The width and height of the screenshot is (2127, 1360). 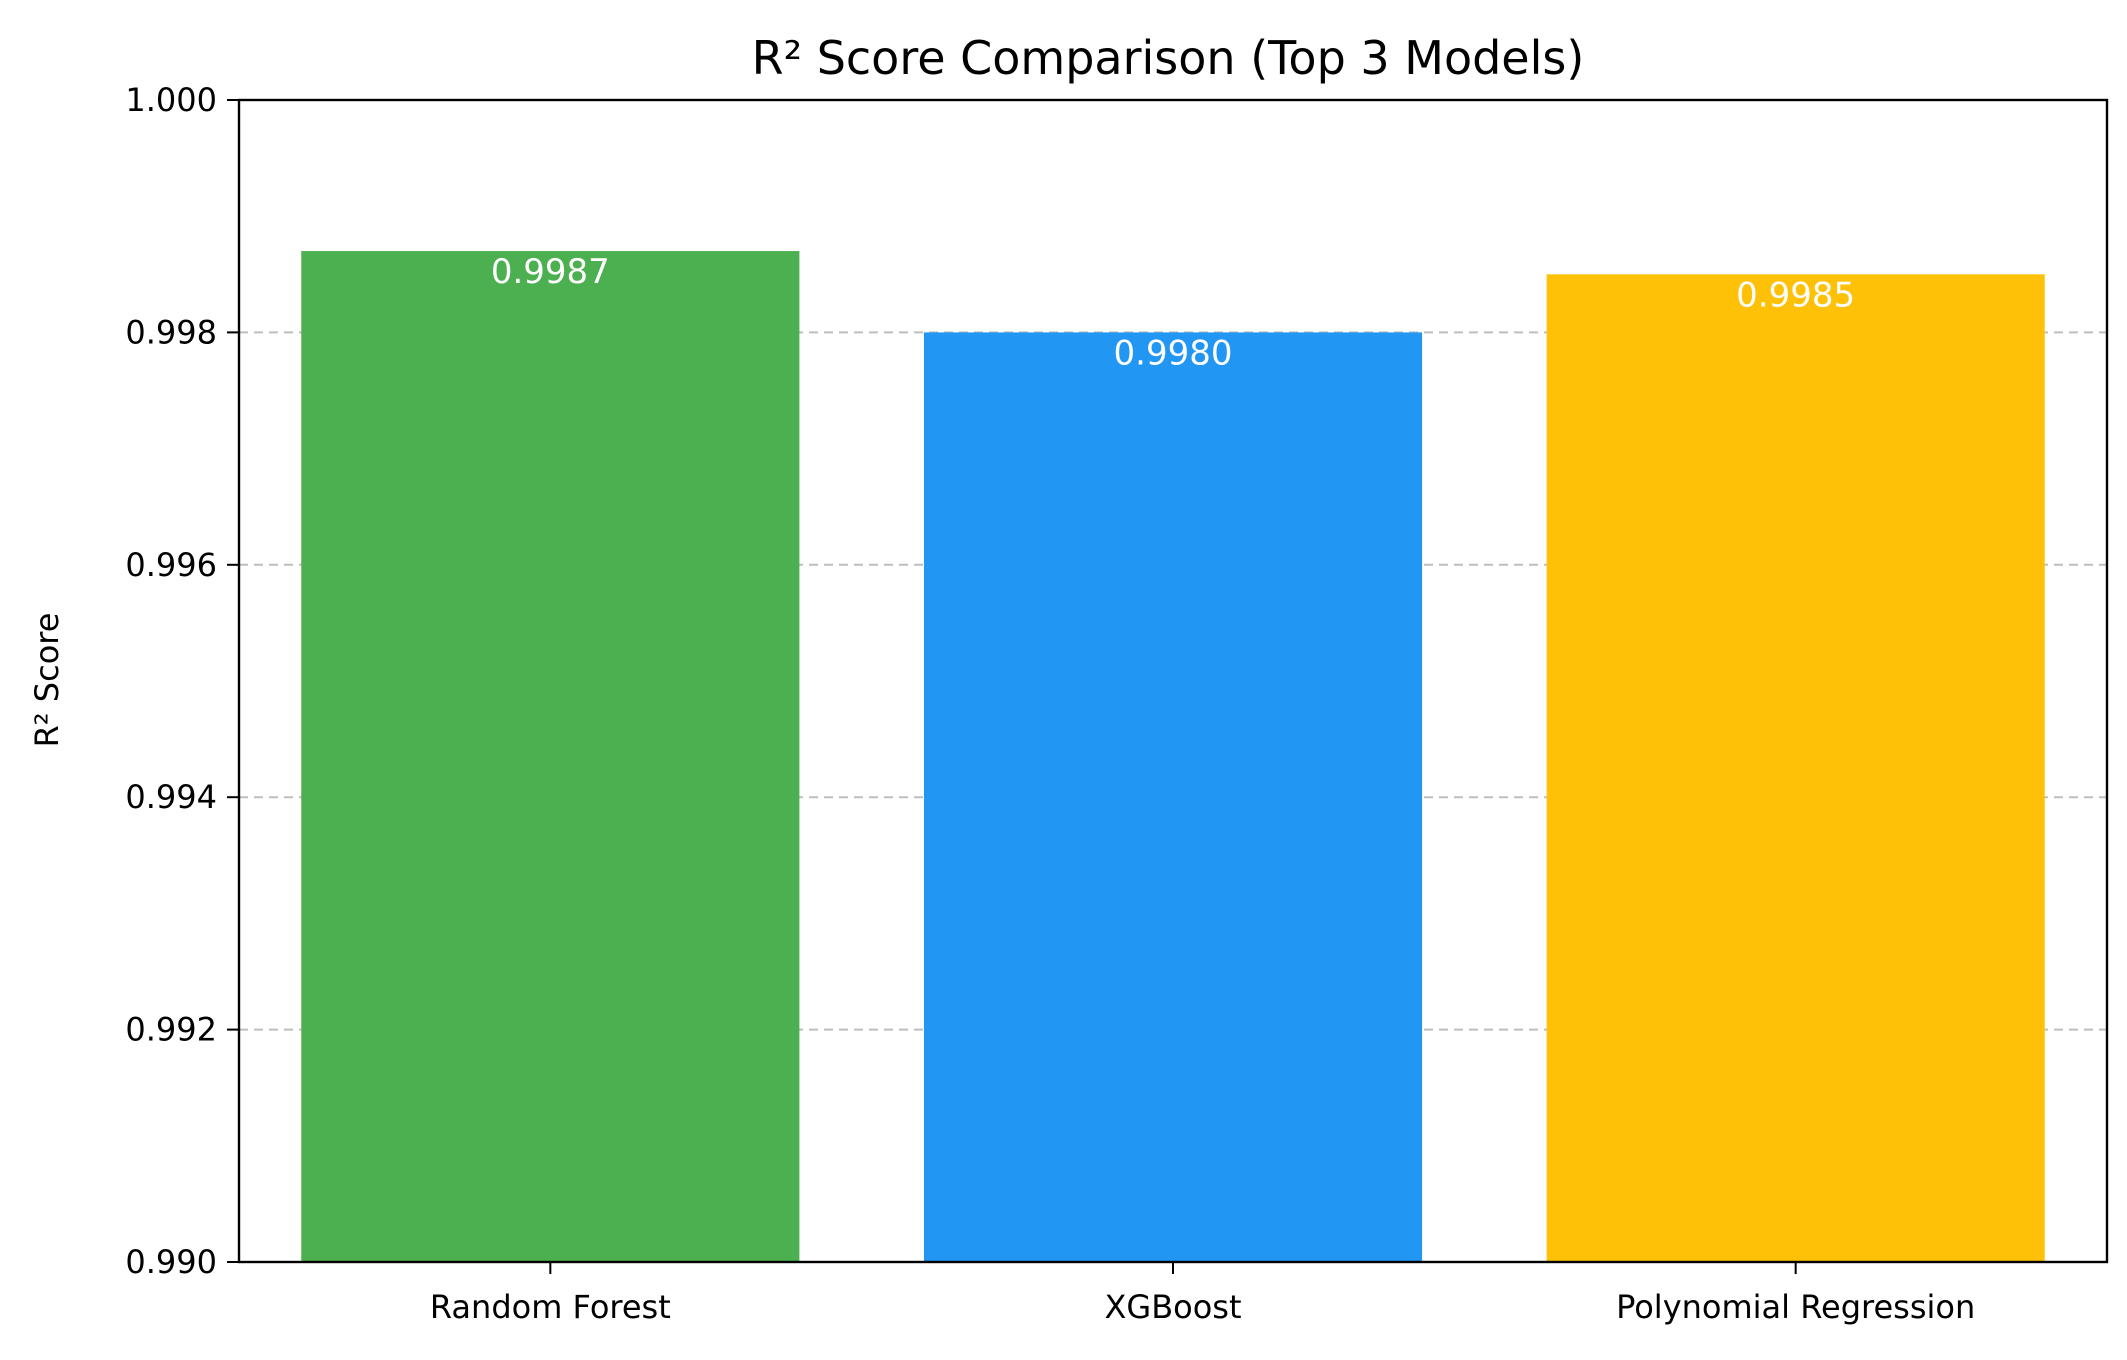 I want to click on chart-title: R² Score Comparison (Top 3 Models), so click(x=1168, y=58).